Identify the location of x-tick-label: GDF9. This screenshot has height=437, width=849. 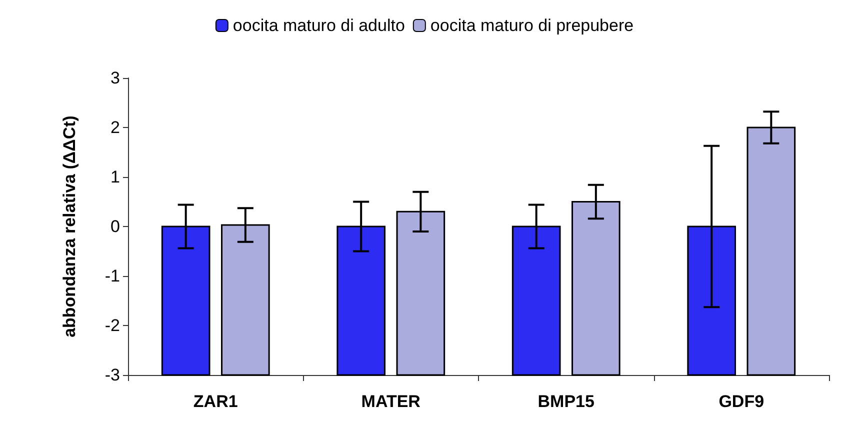
(741, 401).